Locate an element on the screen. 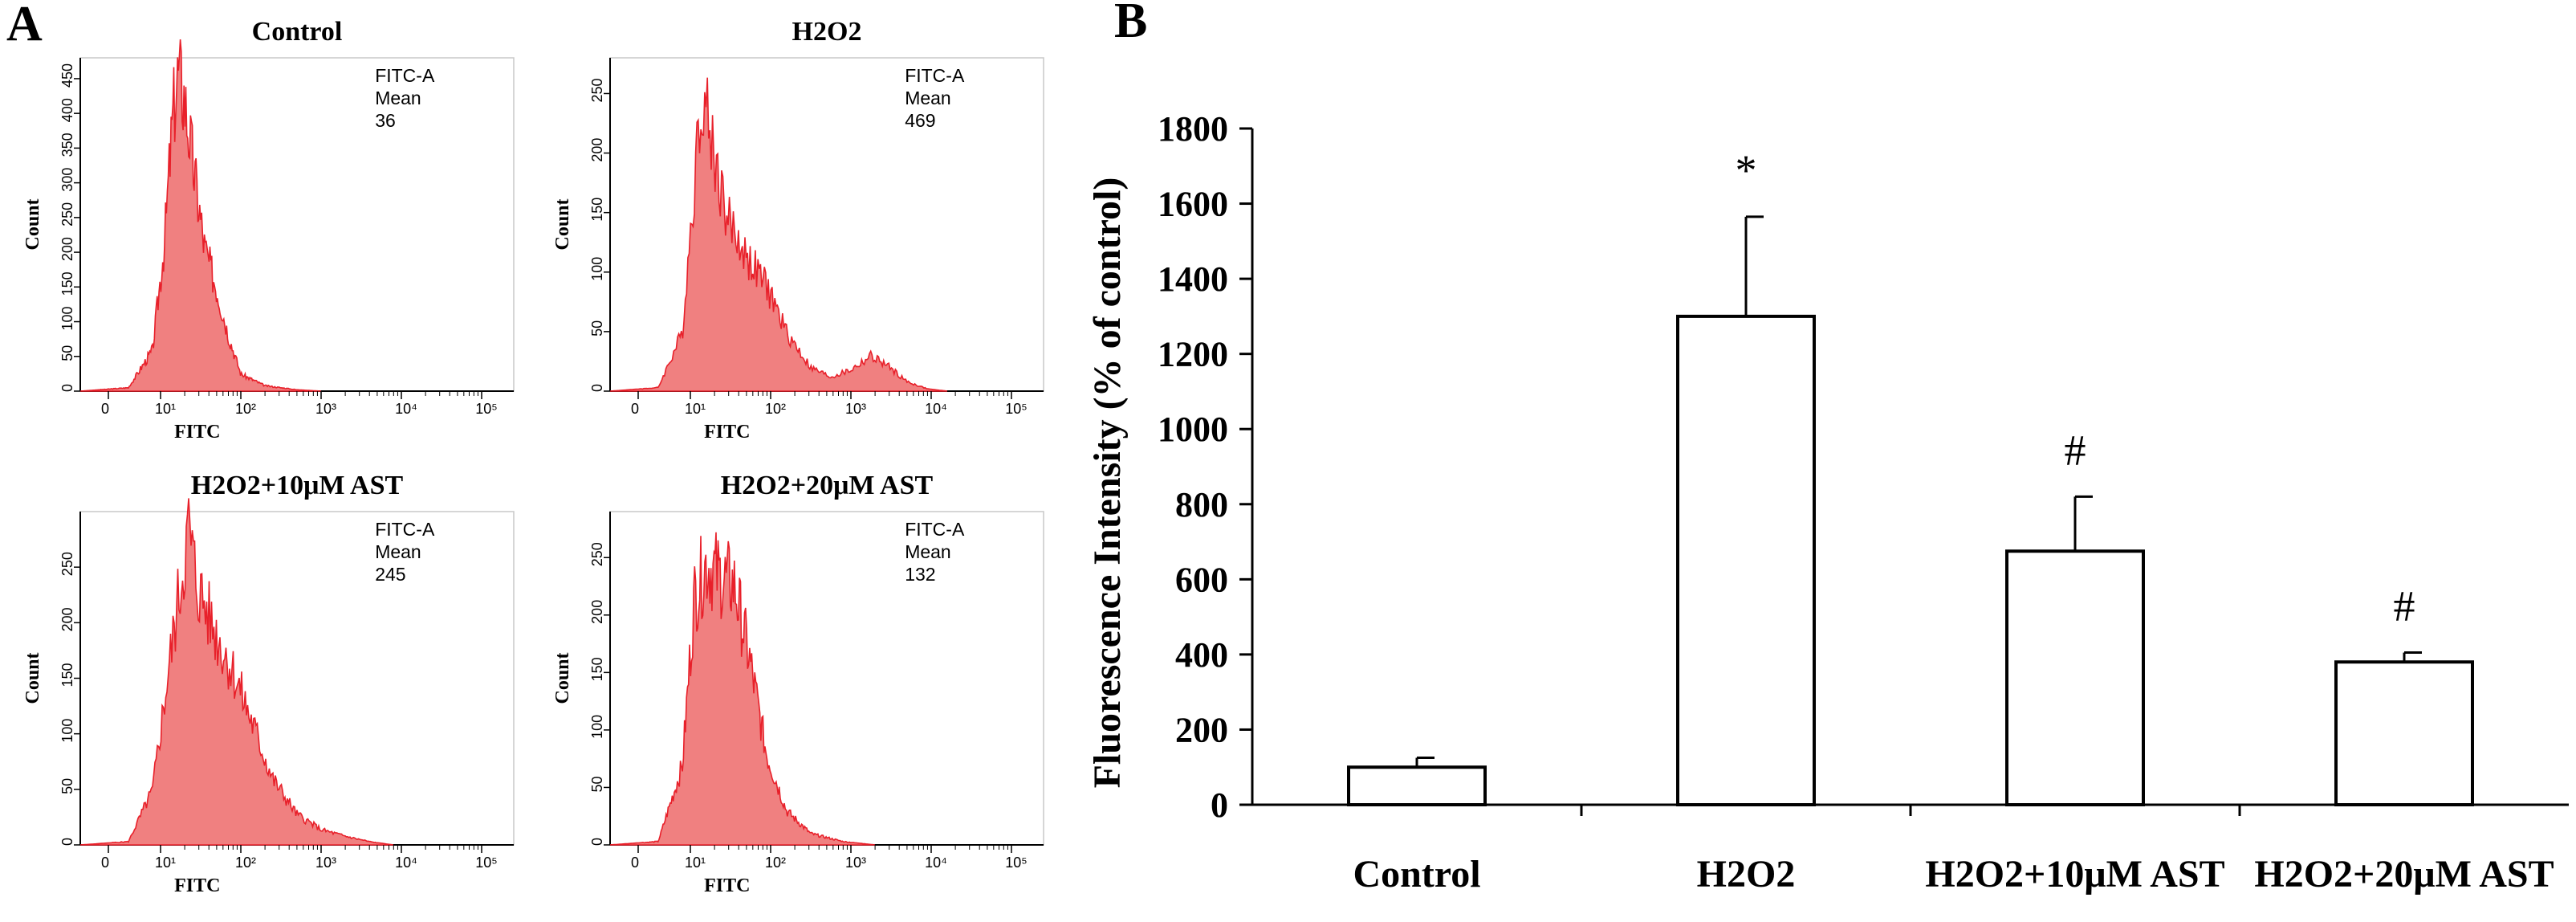  bar-category-label: H2O2+20μM AST is located at coordinates (2404, 874).